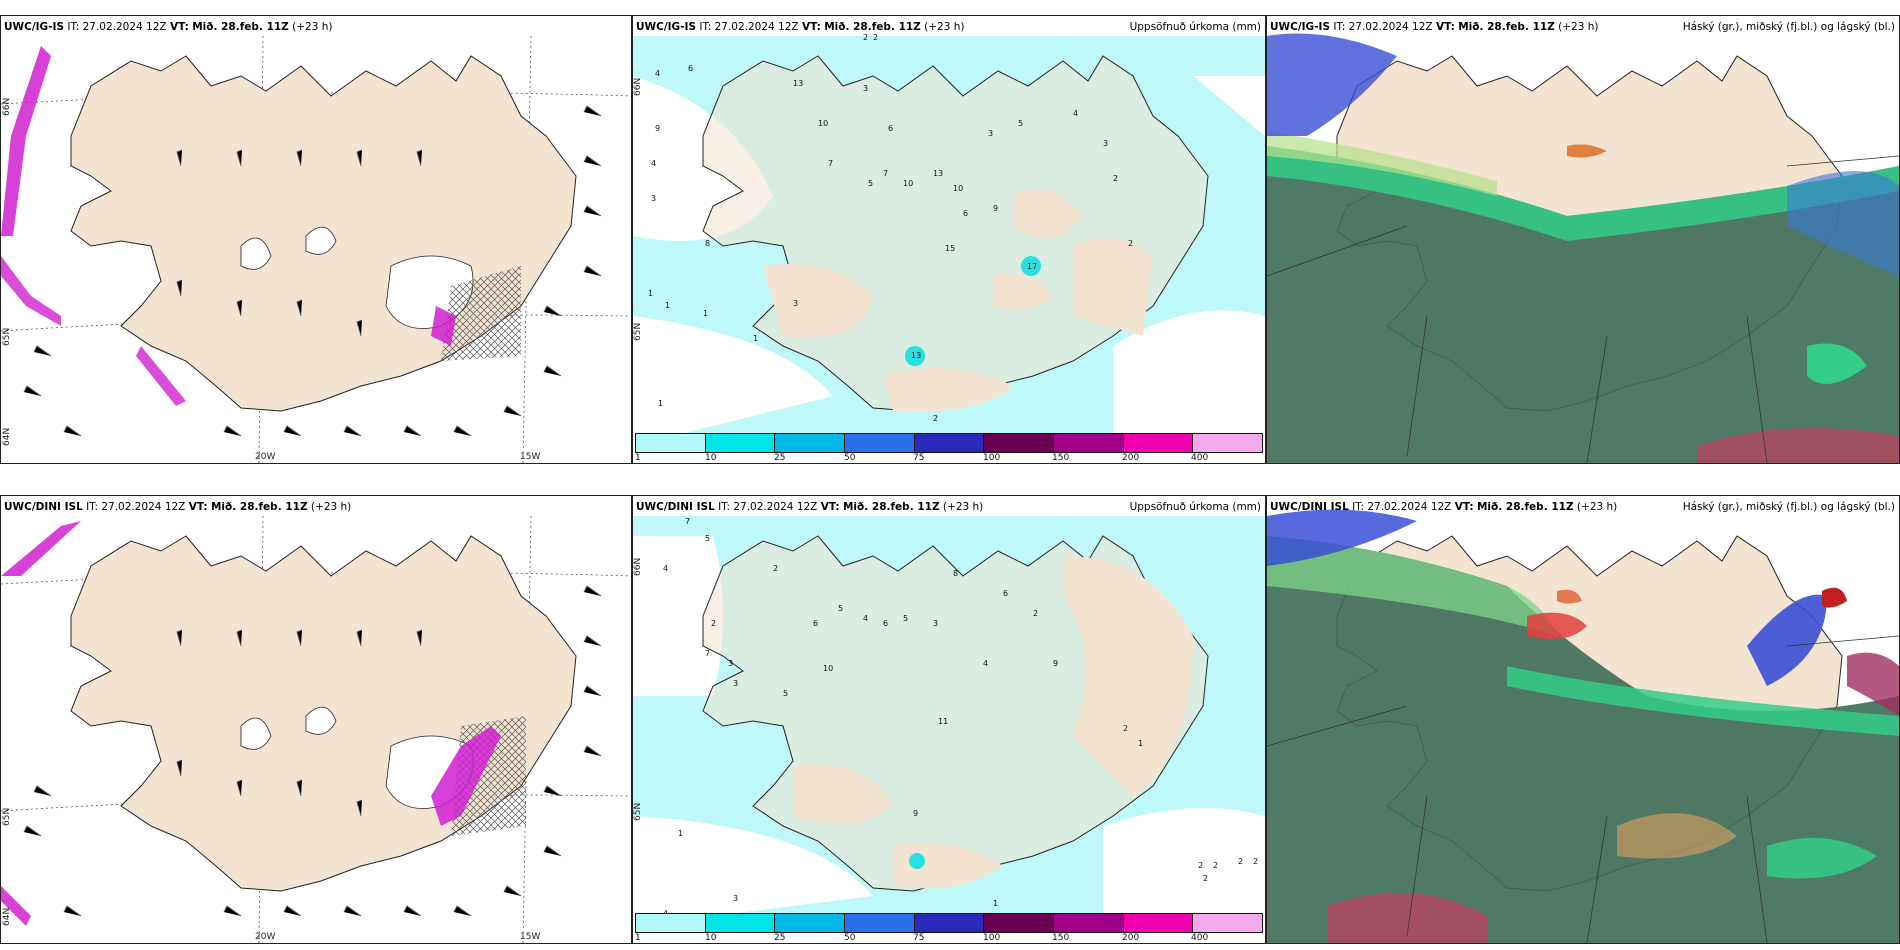 The image size is (1900, 950). I want to click on cbar-label: 50, so click(850, 458).